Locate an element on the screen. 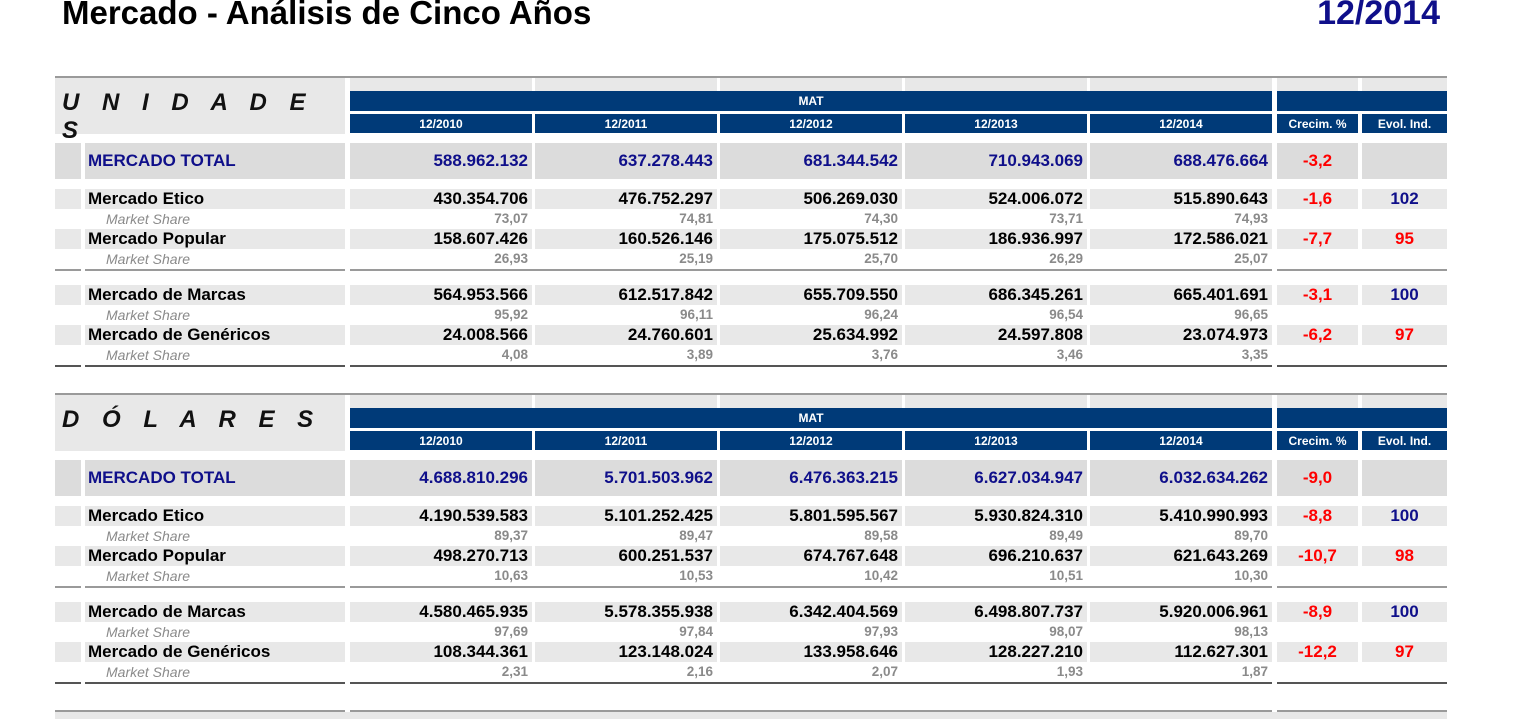 Image resolution: width=1516 pixels, height=719 pixels. row-value: 175.075.512 is located at coordinates (811, 239).